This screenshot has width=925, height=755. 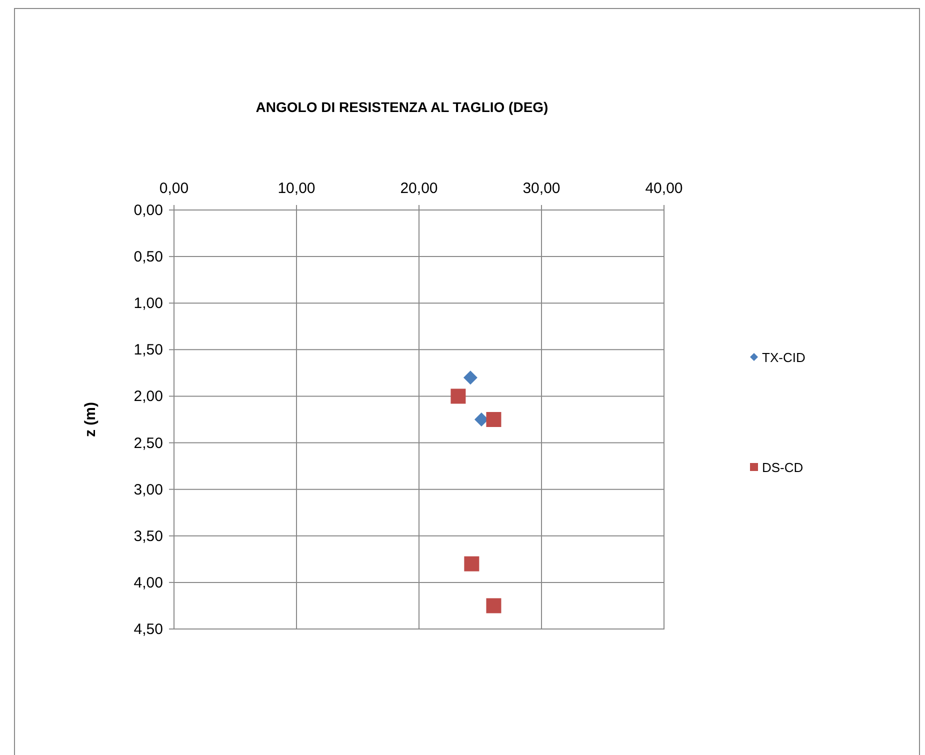 I want to click on y-tick-label: 4,50, so click(x=148, y=629).